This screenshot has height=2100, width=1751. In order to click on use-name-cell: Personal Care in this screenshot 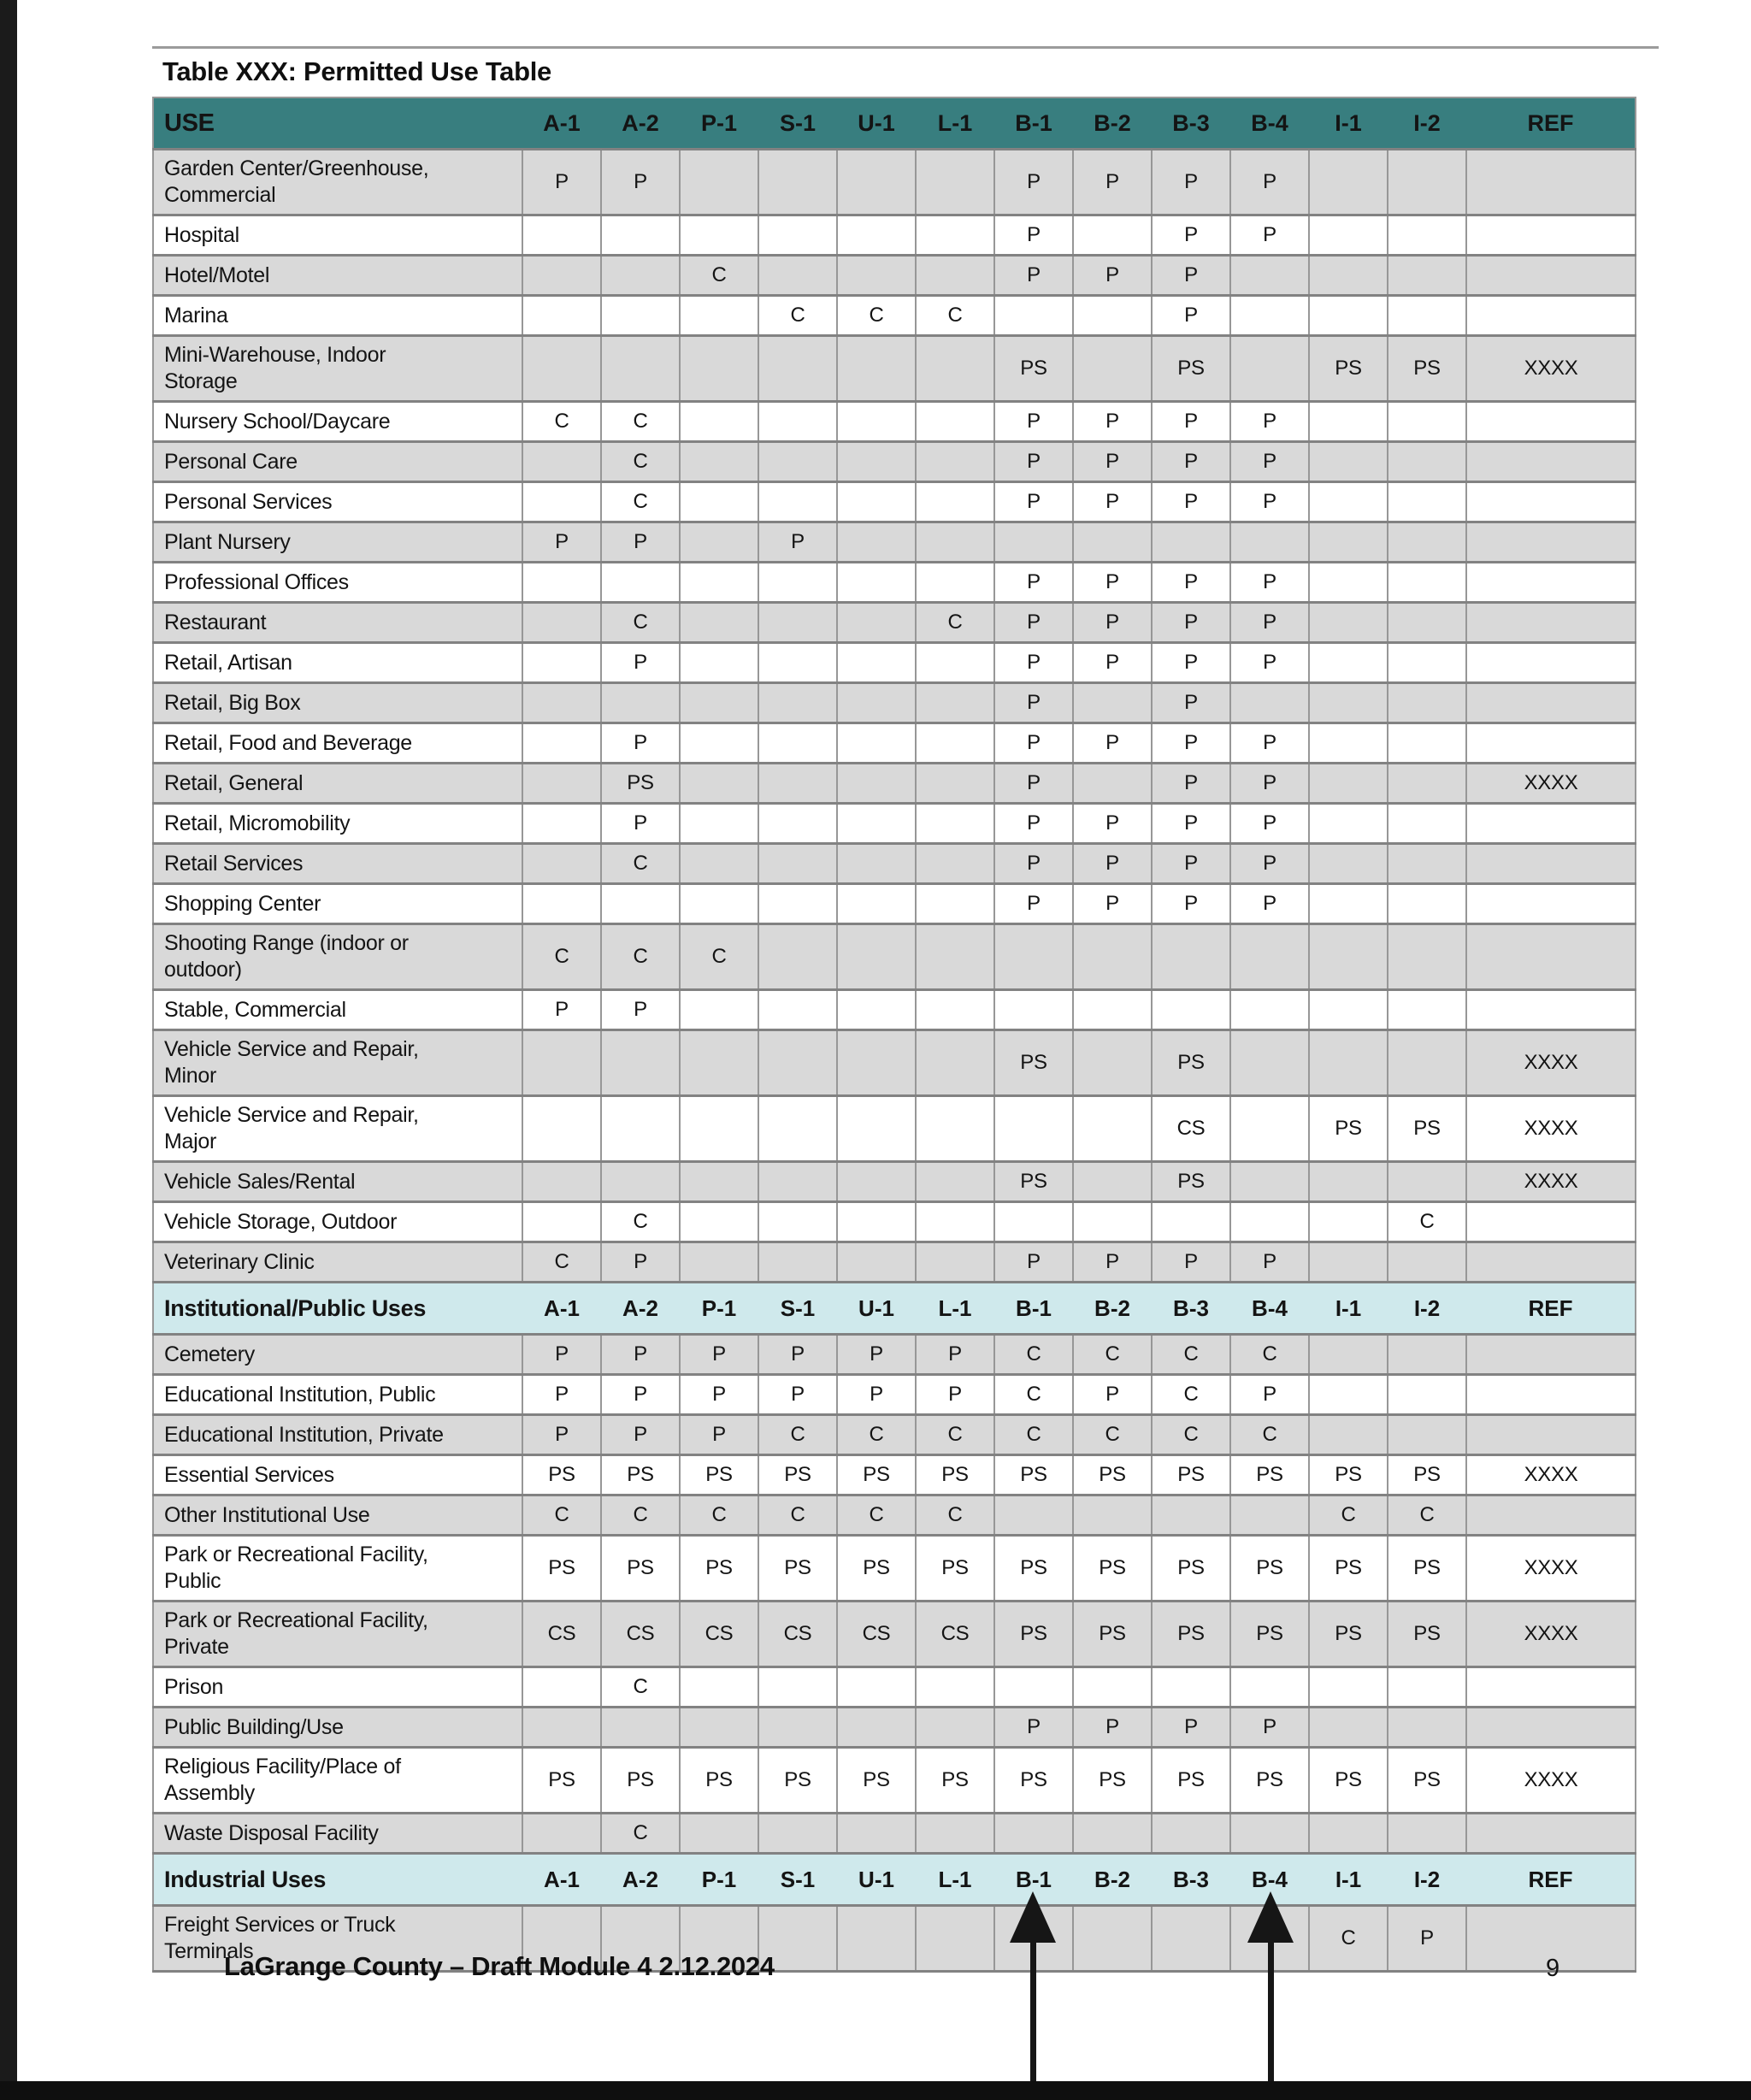, I will do `click(231, 462)`.